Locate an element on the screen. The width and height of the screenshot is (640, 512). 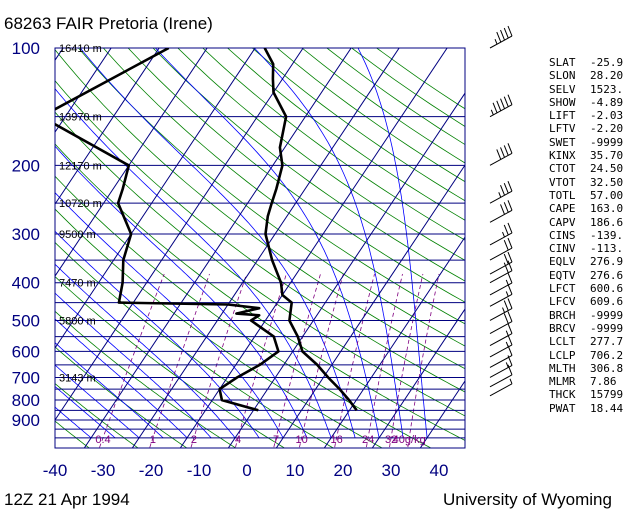
index-row: LFCV 609.6 is located at coordinates (590, 301).